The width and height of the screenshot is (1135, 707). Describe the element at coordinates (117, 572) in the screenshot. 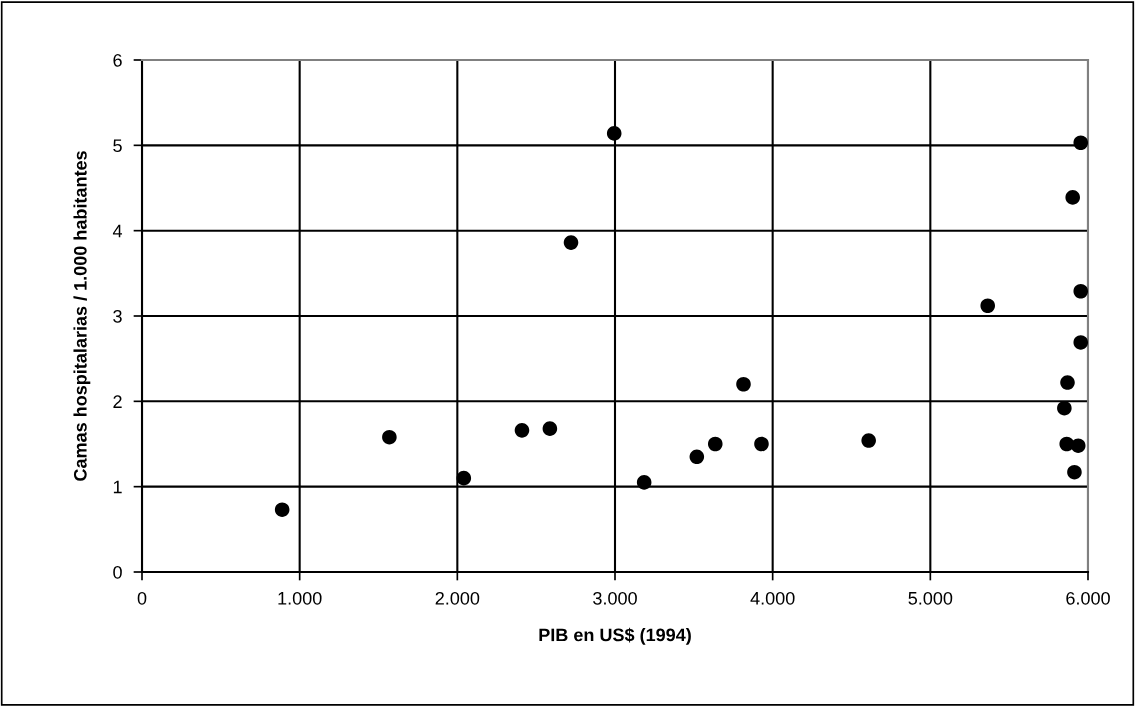

I see `y-tick-label: 0` at that location.